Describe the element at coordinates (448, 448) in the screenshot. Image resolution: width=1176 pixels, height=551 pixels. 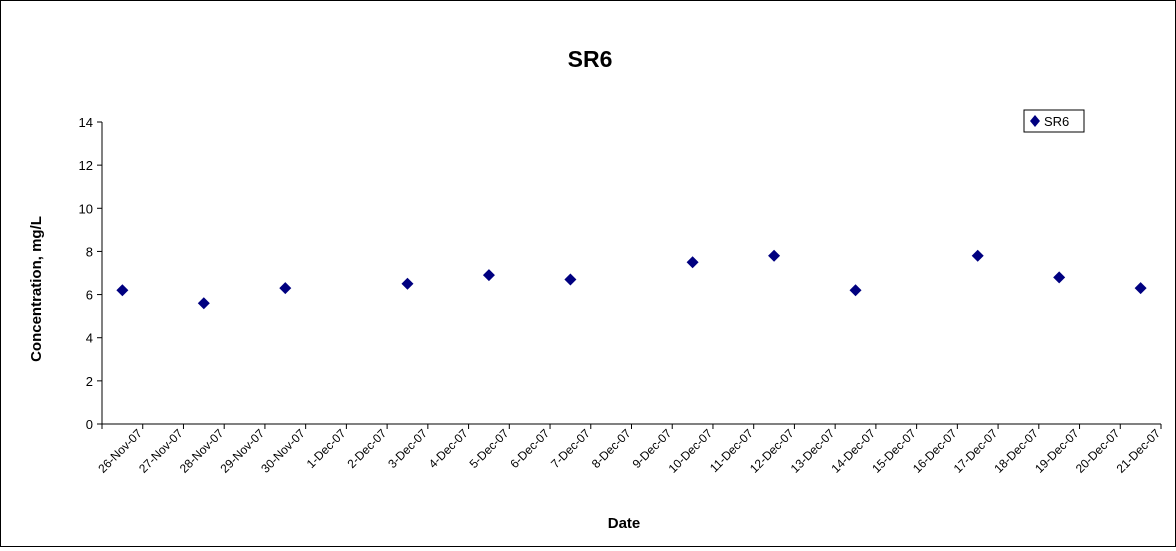
I see `x-tick-label: 4-Dec-07` at that location.